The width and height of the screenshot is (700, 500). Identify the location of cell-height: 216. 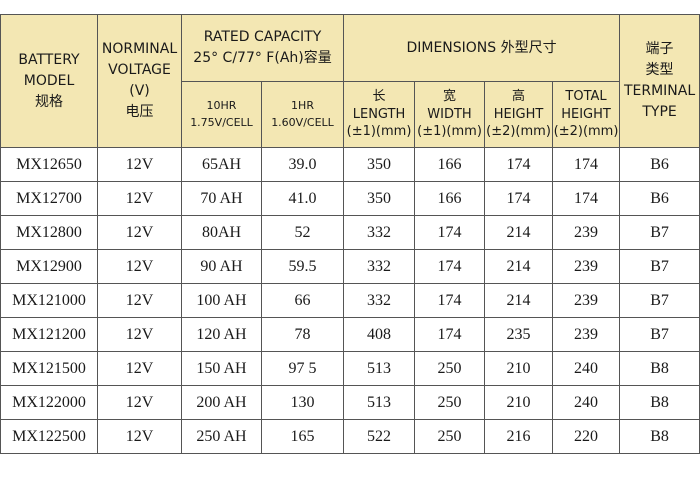
(519, 436).